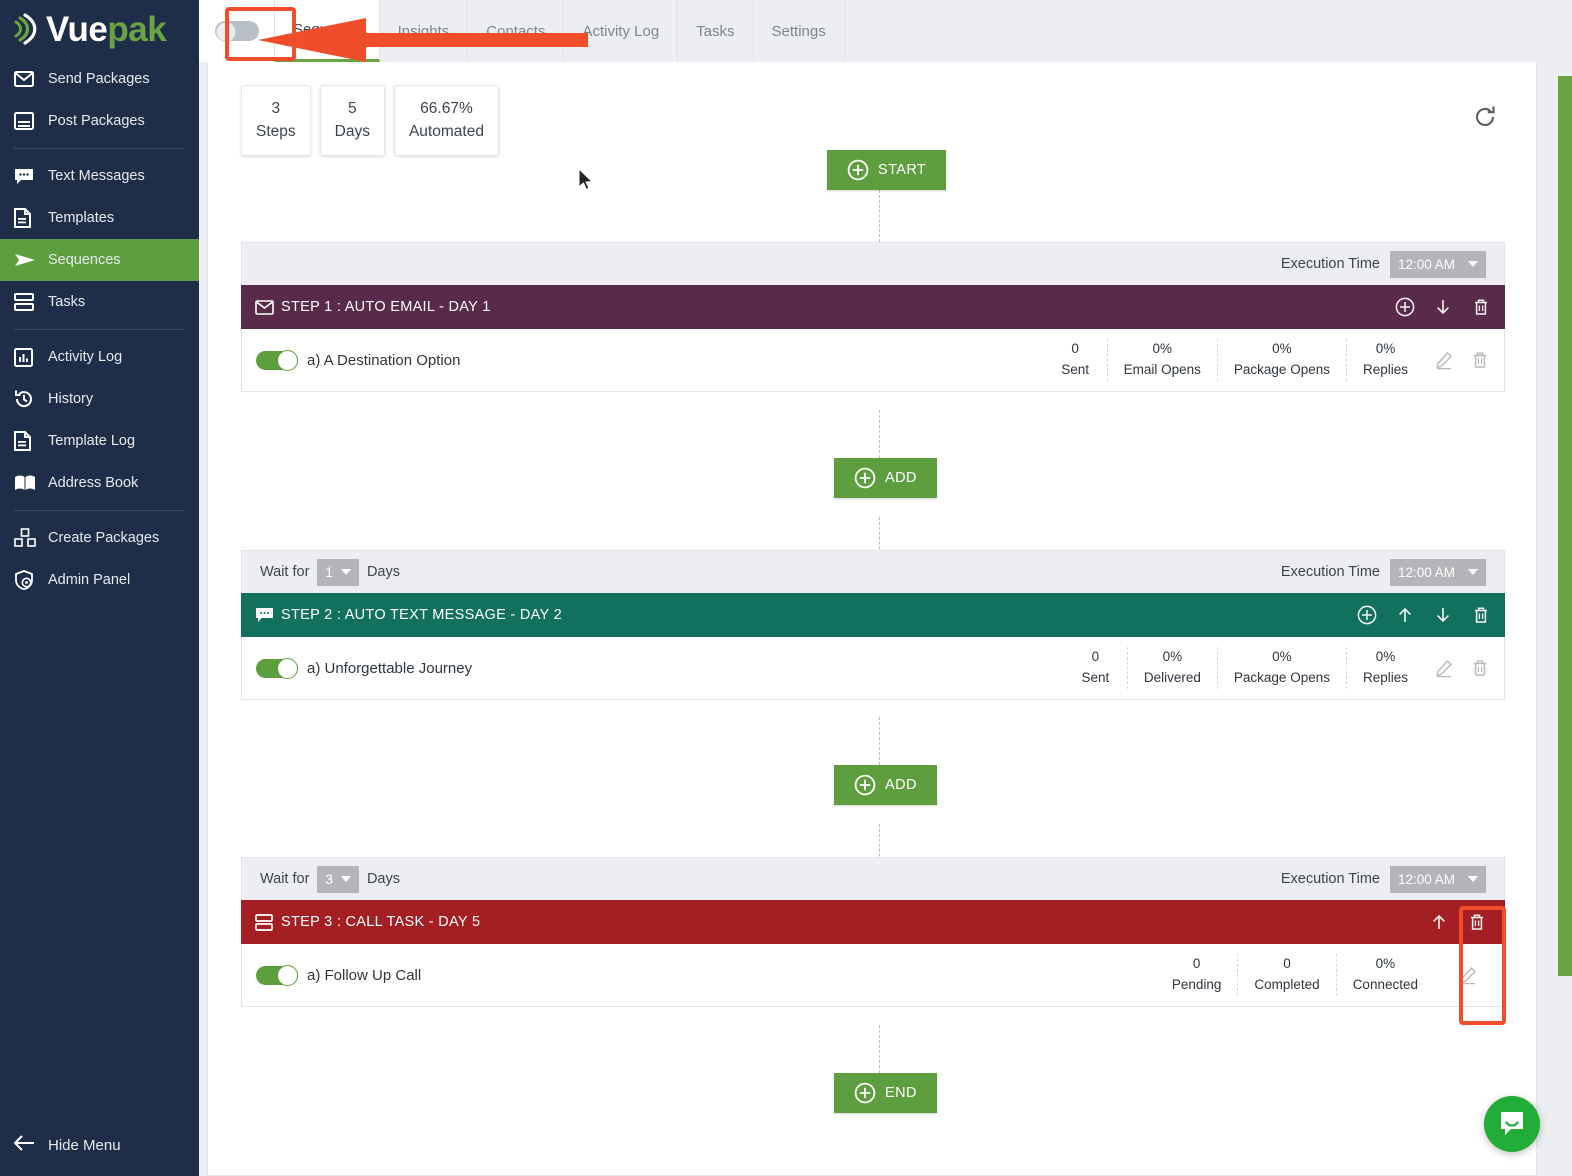 This screenshot has width=1572, height=1176. What do you see at coordinates (327, 31) in the screenshot?
I see `tab-sequence: Sequence` at bounding box center [327, 31].